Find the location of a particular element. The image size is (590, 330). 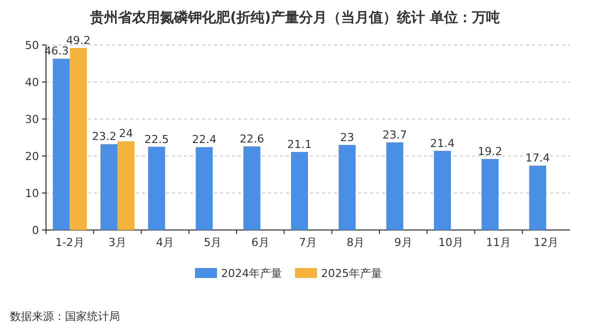

data-label: 21.4 is located at coordinates (442, 143).